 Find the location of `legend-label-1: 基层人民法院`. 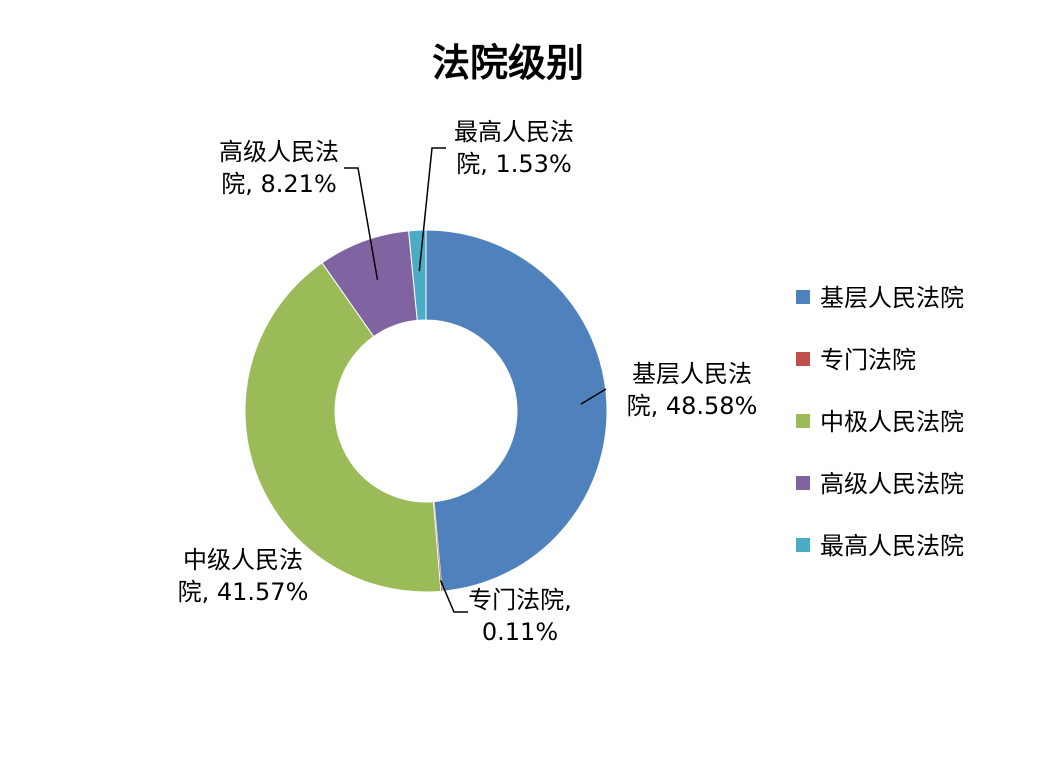

legend-label-1: 基层人民法院 is located at coordinates (892, 298).